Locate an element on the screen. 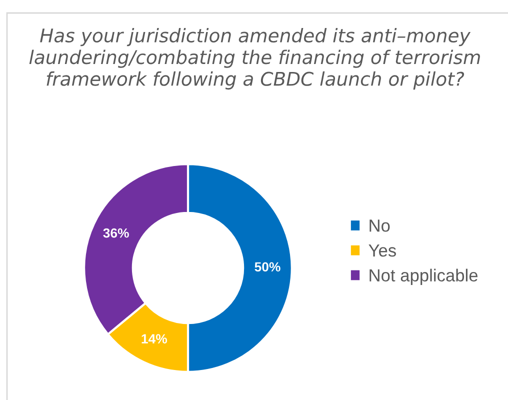  legend-label: Not applicable is located at coordinates (424, 276).